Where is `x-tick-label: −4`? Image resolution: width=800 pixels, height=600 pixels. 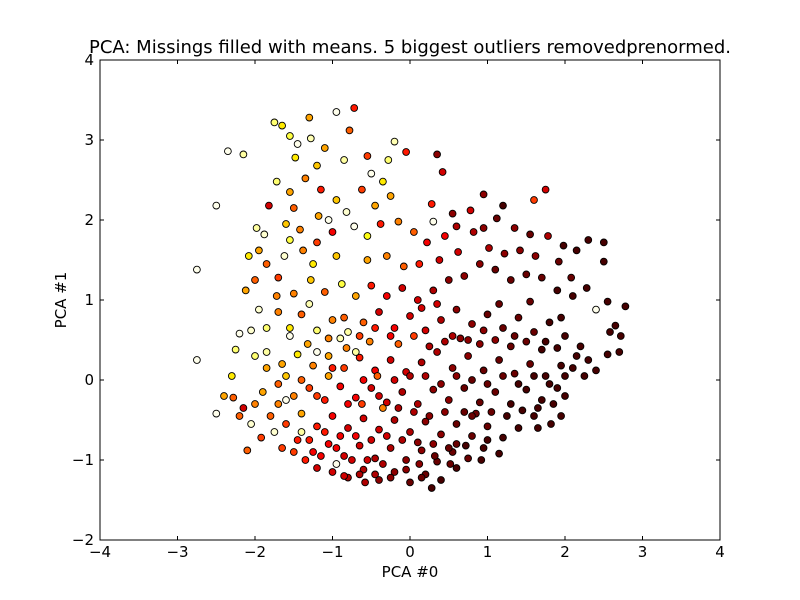 x-tick-label: −4 is located at coordinates (100, 552).